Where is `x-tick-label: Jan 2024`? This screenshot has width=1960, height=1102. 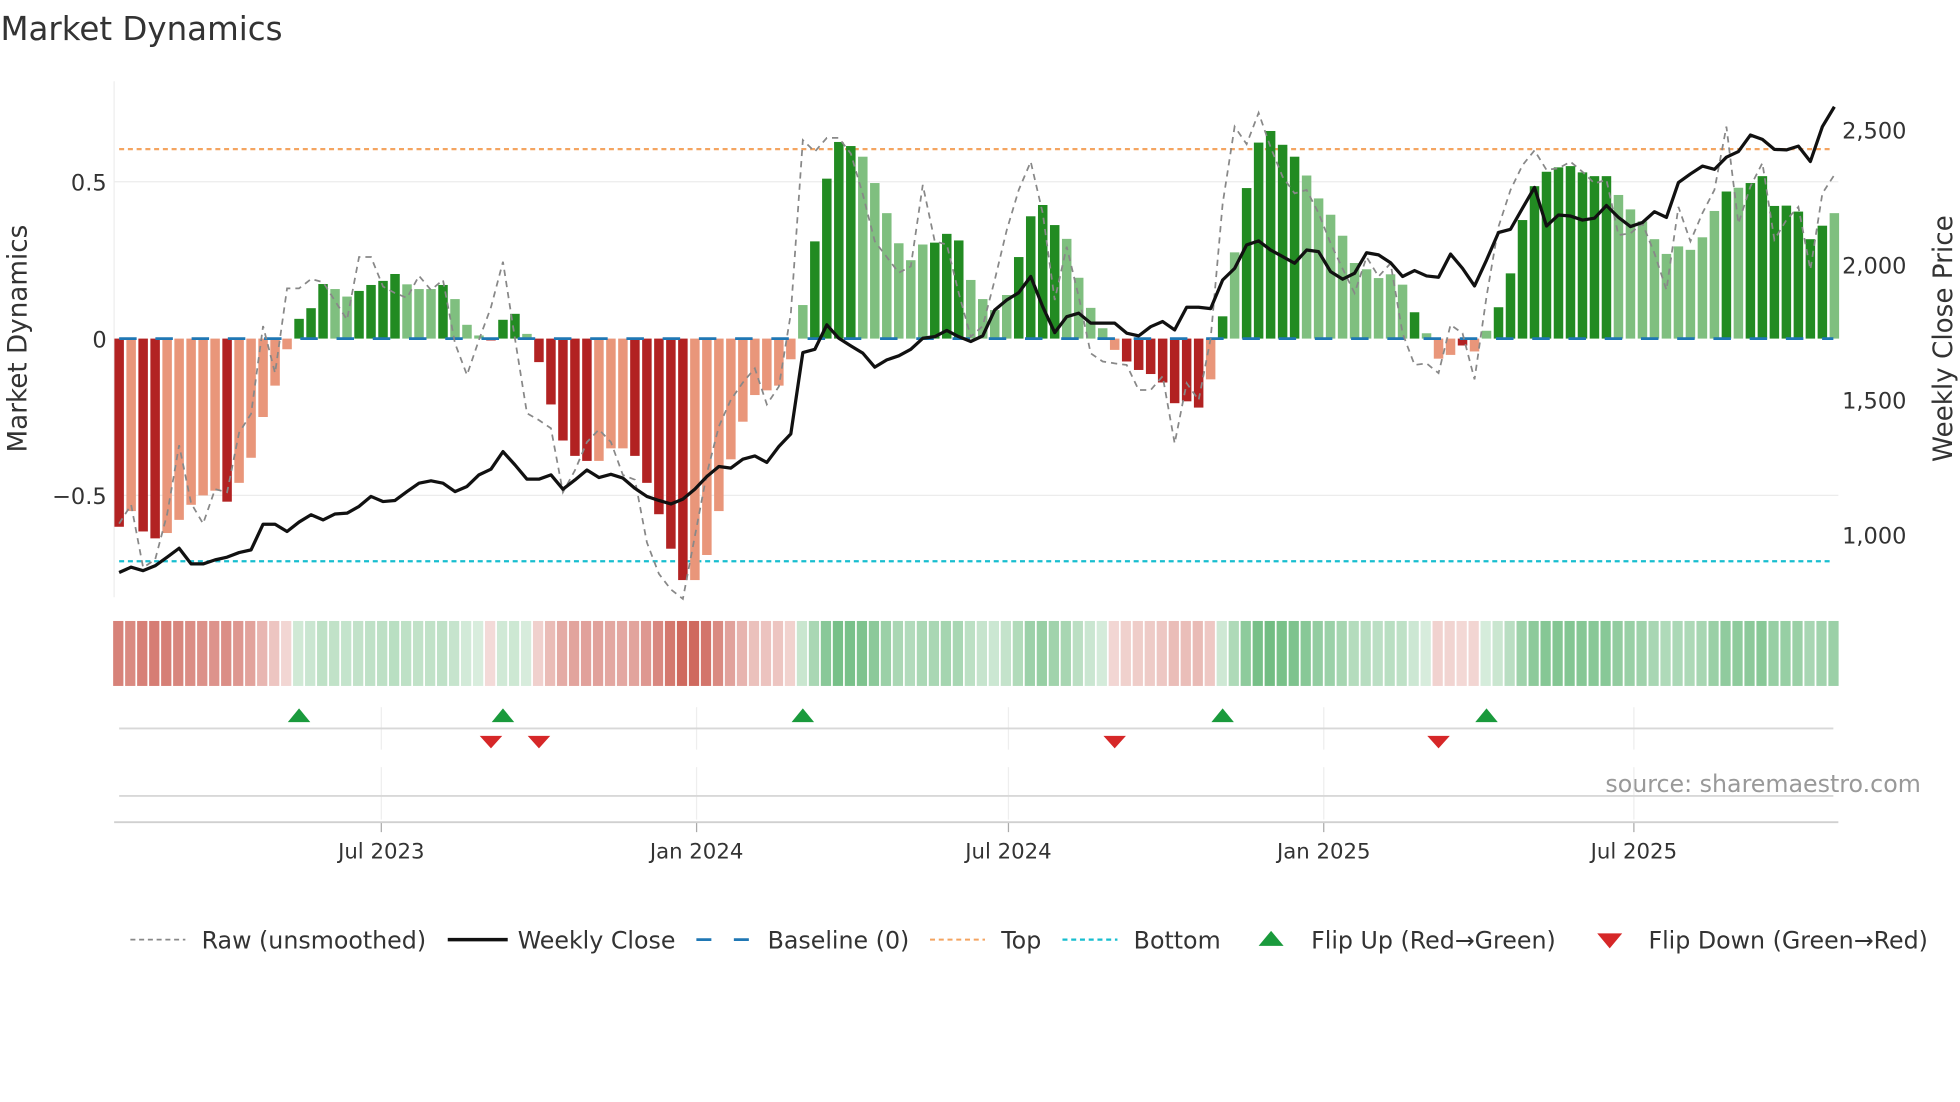 x-tick-label: Jan 2024 is located at coordinates (696, 851).